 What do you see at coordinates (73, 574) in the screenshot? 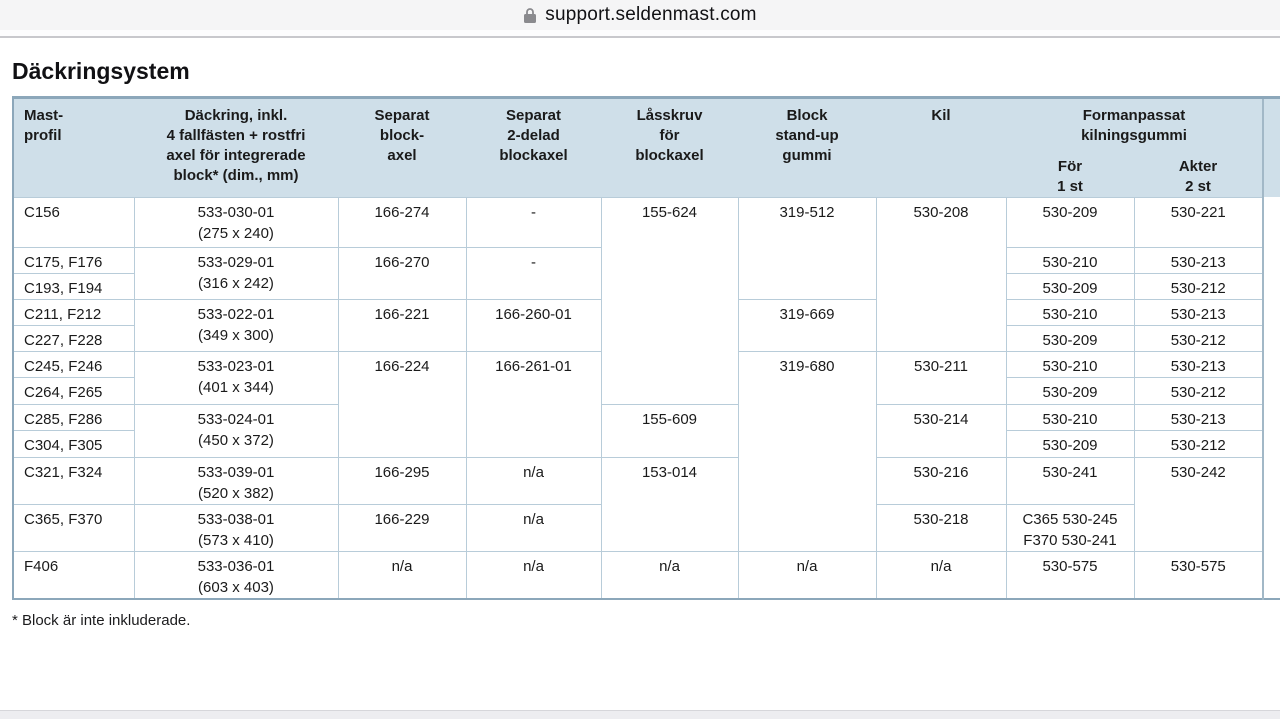
I see `cell-mast-profile: F406` at bounding box center [73, 574].